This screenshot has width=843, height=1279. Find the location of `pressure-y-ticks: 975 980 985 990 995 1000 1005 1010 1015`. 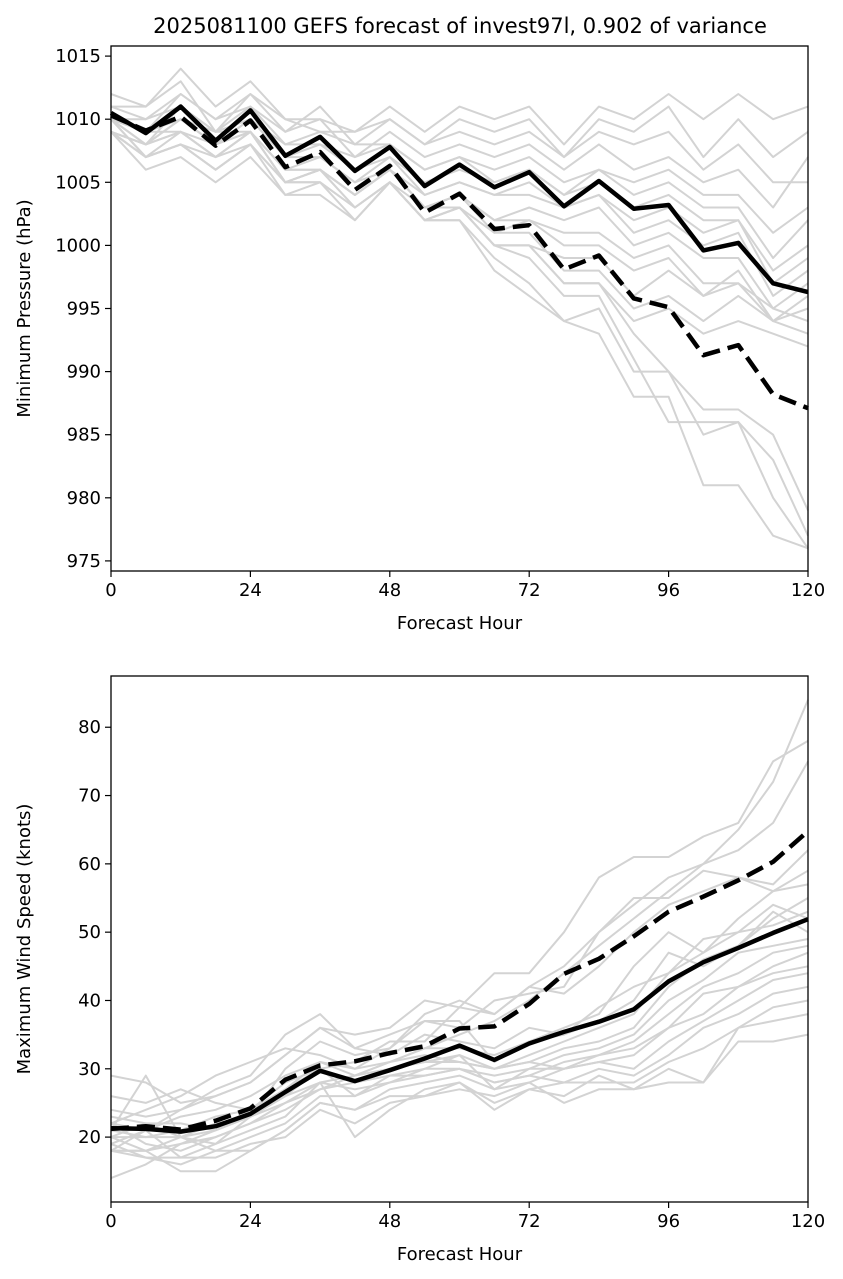

pressure-y-ticks: 975 980 985 990 995 1000 1005 1010 1015 is located at coordinates (83, 309).